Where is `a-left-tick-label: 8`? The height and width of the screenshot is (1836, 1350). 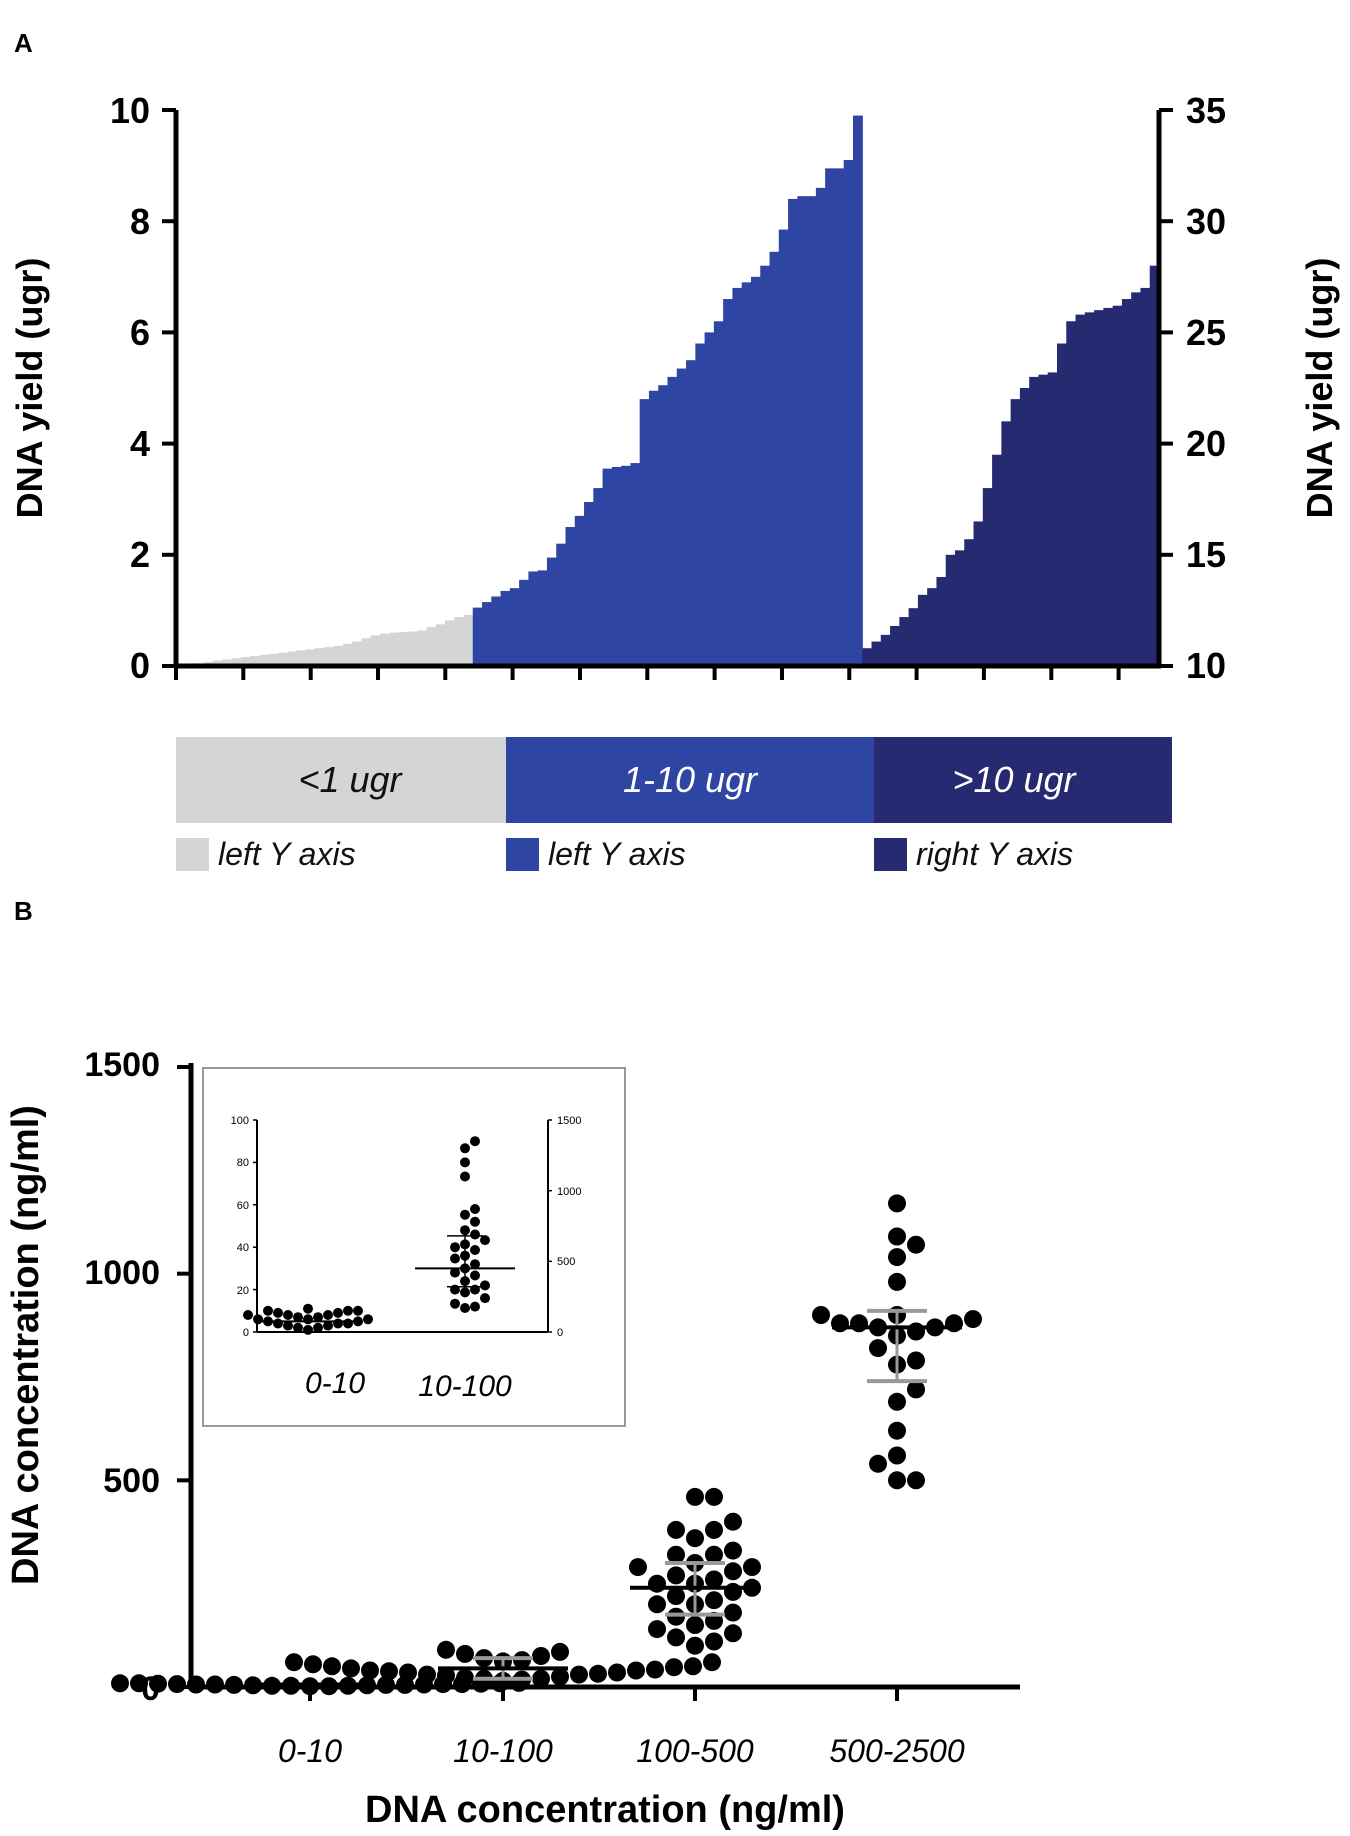 a-left-tick-label: 8 is located at coordinates (140, 221).